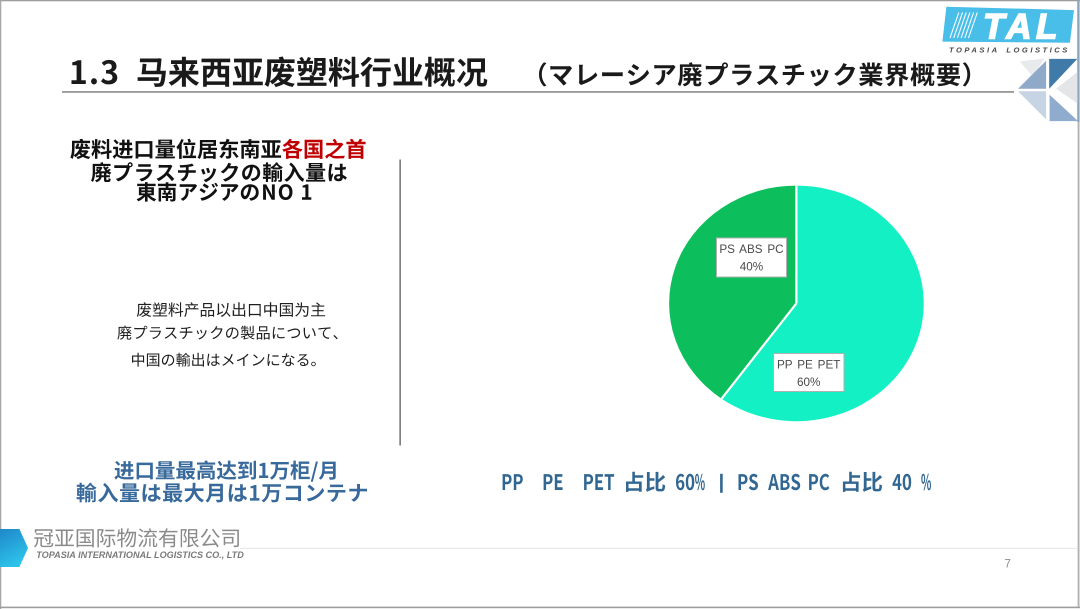 Image resolution: width=1080 pixels, height=609 pixels. I want to click on svg-text: PP PE PET, so click(808, 365).